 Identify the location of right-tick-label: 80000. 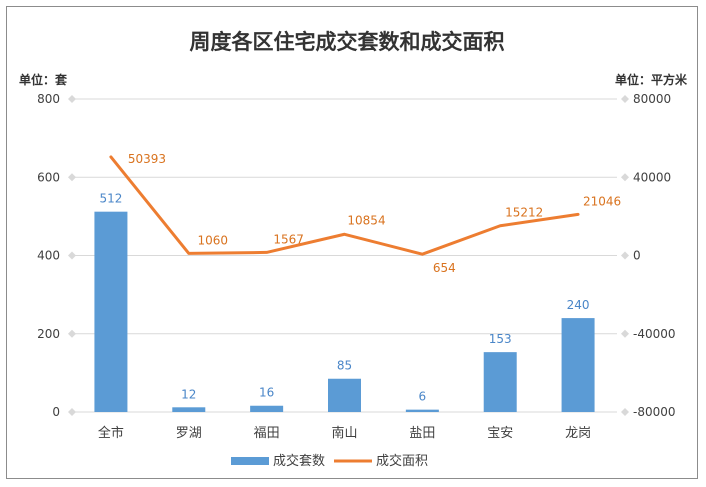
(652, 99).